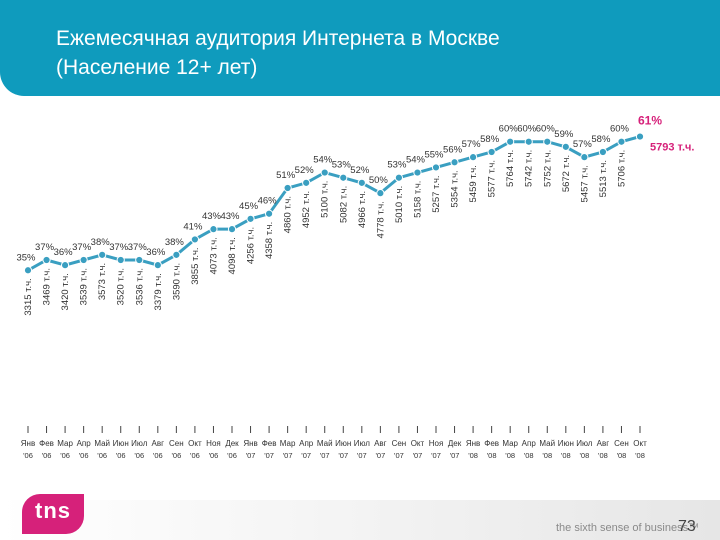 This screenshot has height=540, width=720. Describe the element at coordinates (101, 242) in the screenshot. I see `value-label-4: 38%` at that location.